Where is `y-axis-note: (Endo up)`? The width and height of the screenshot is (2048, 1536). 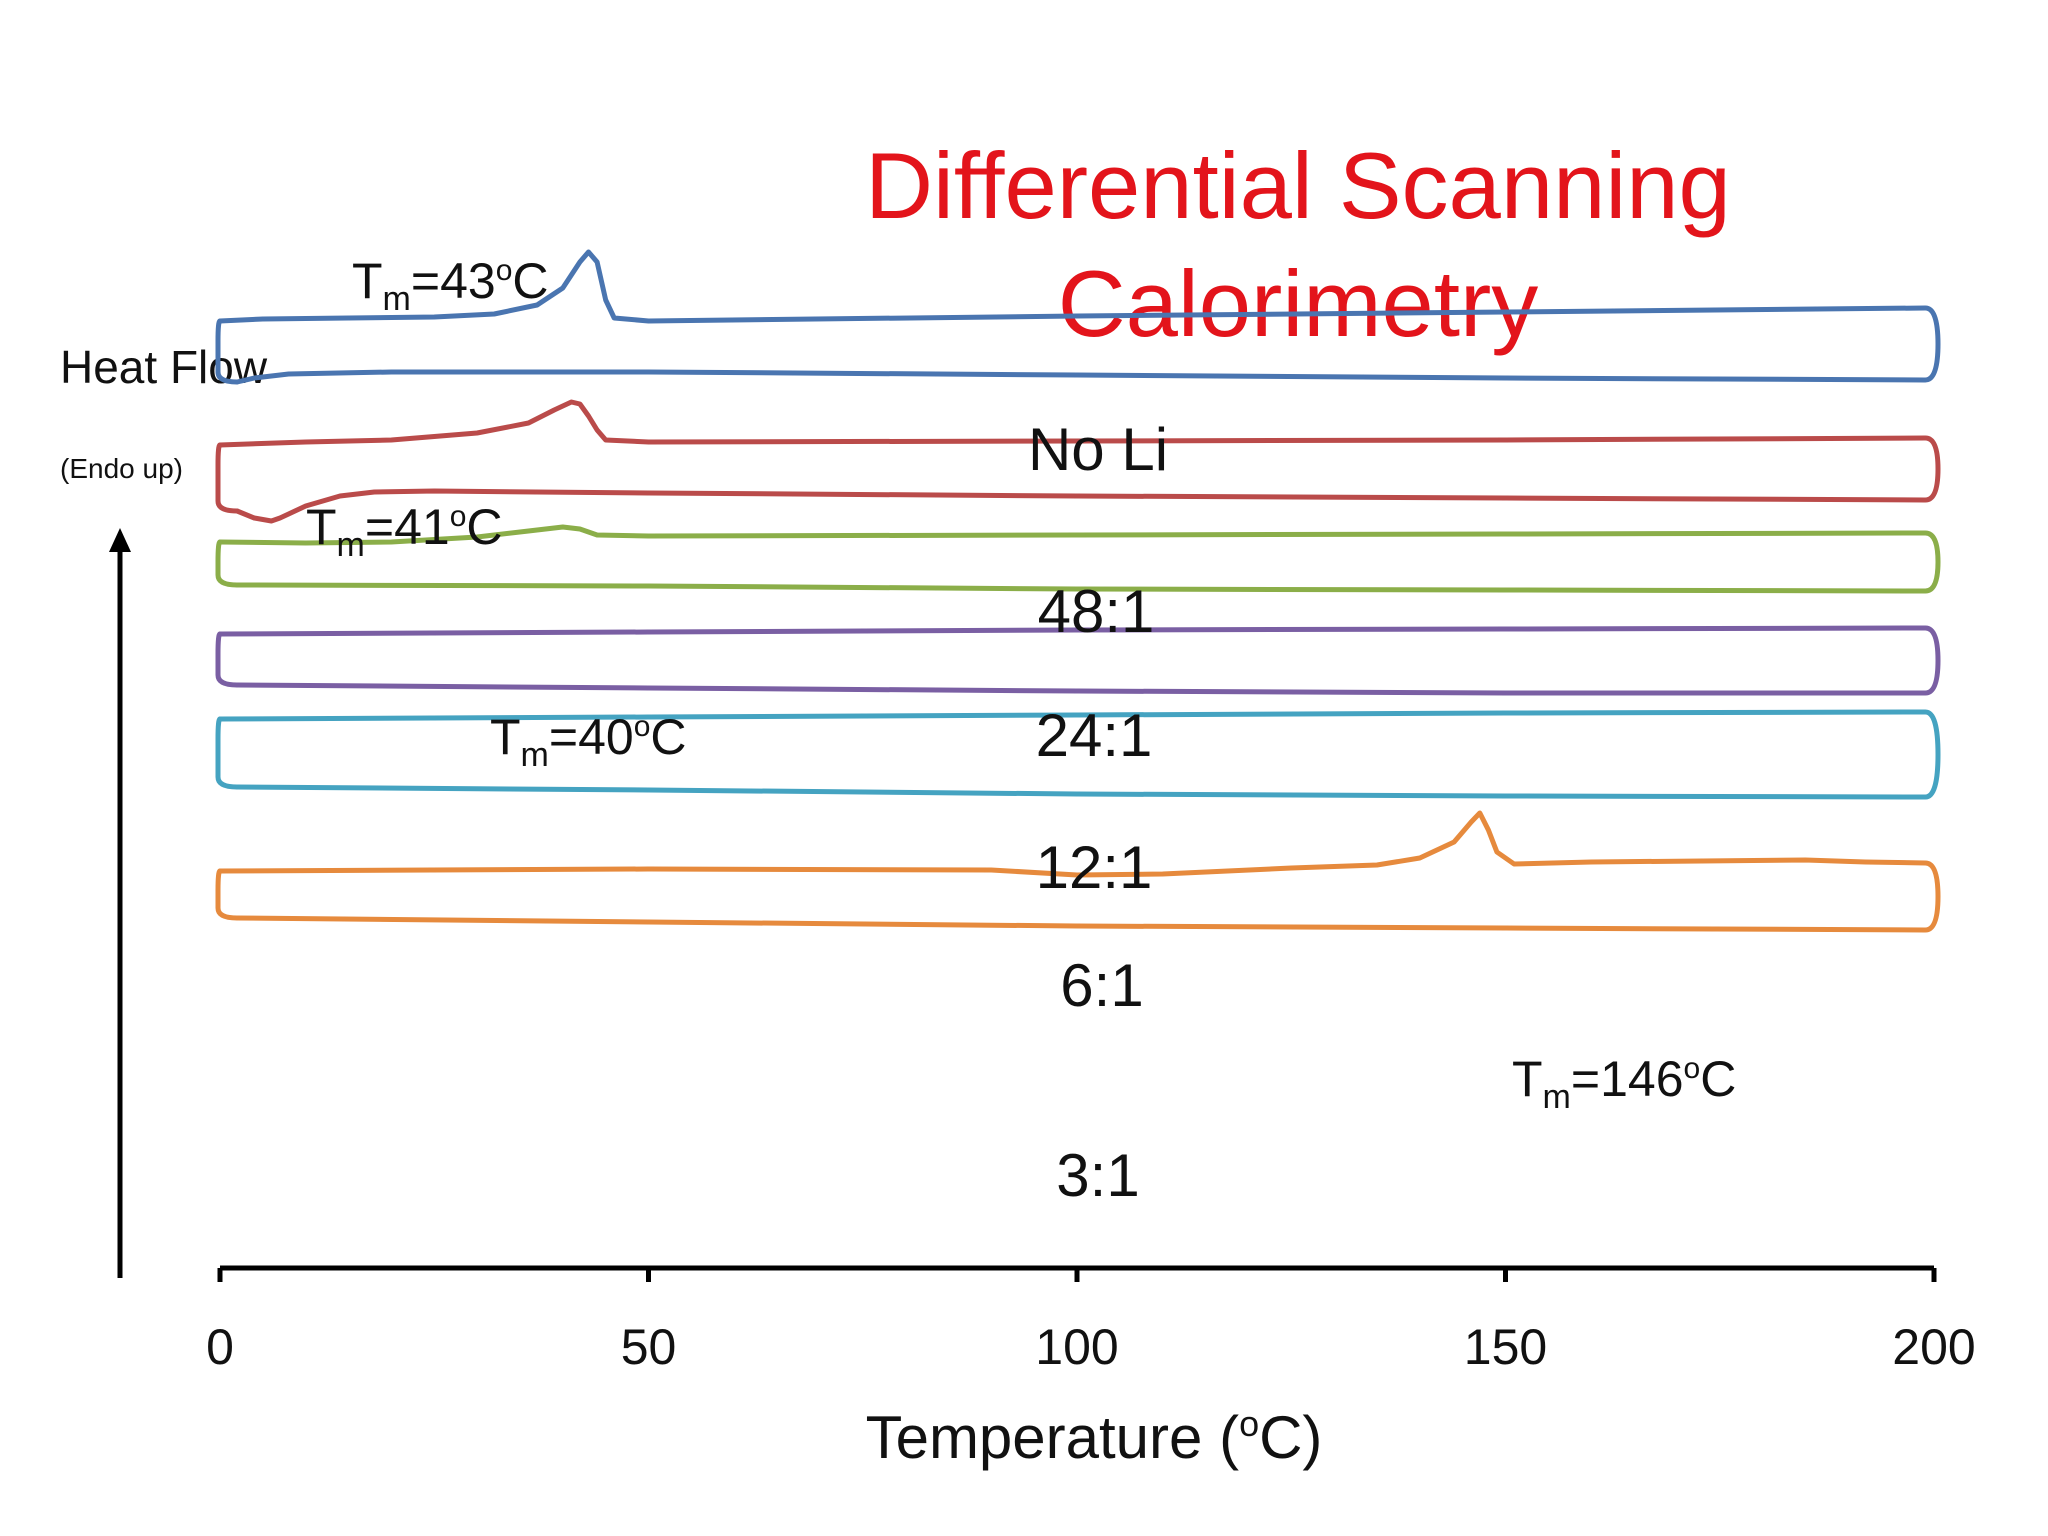 y-axis-note: (Endo up) is located at coordinates (121, 468).